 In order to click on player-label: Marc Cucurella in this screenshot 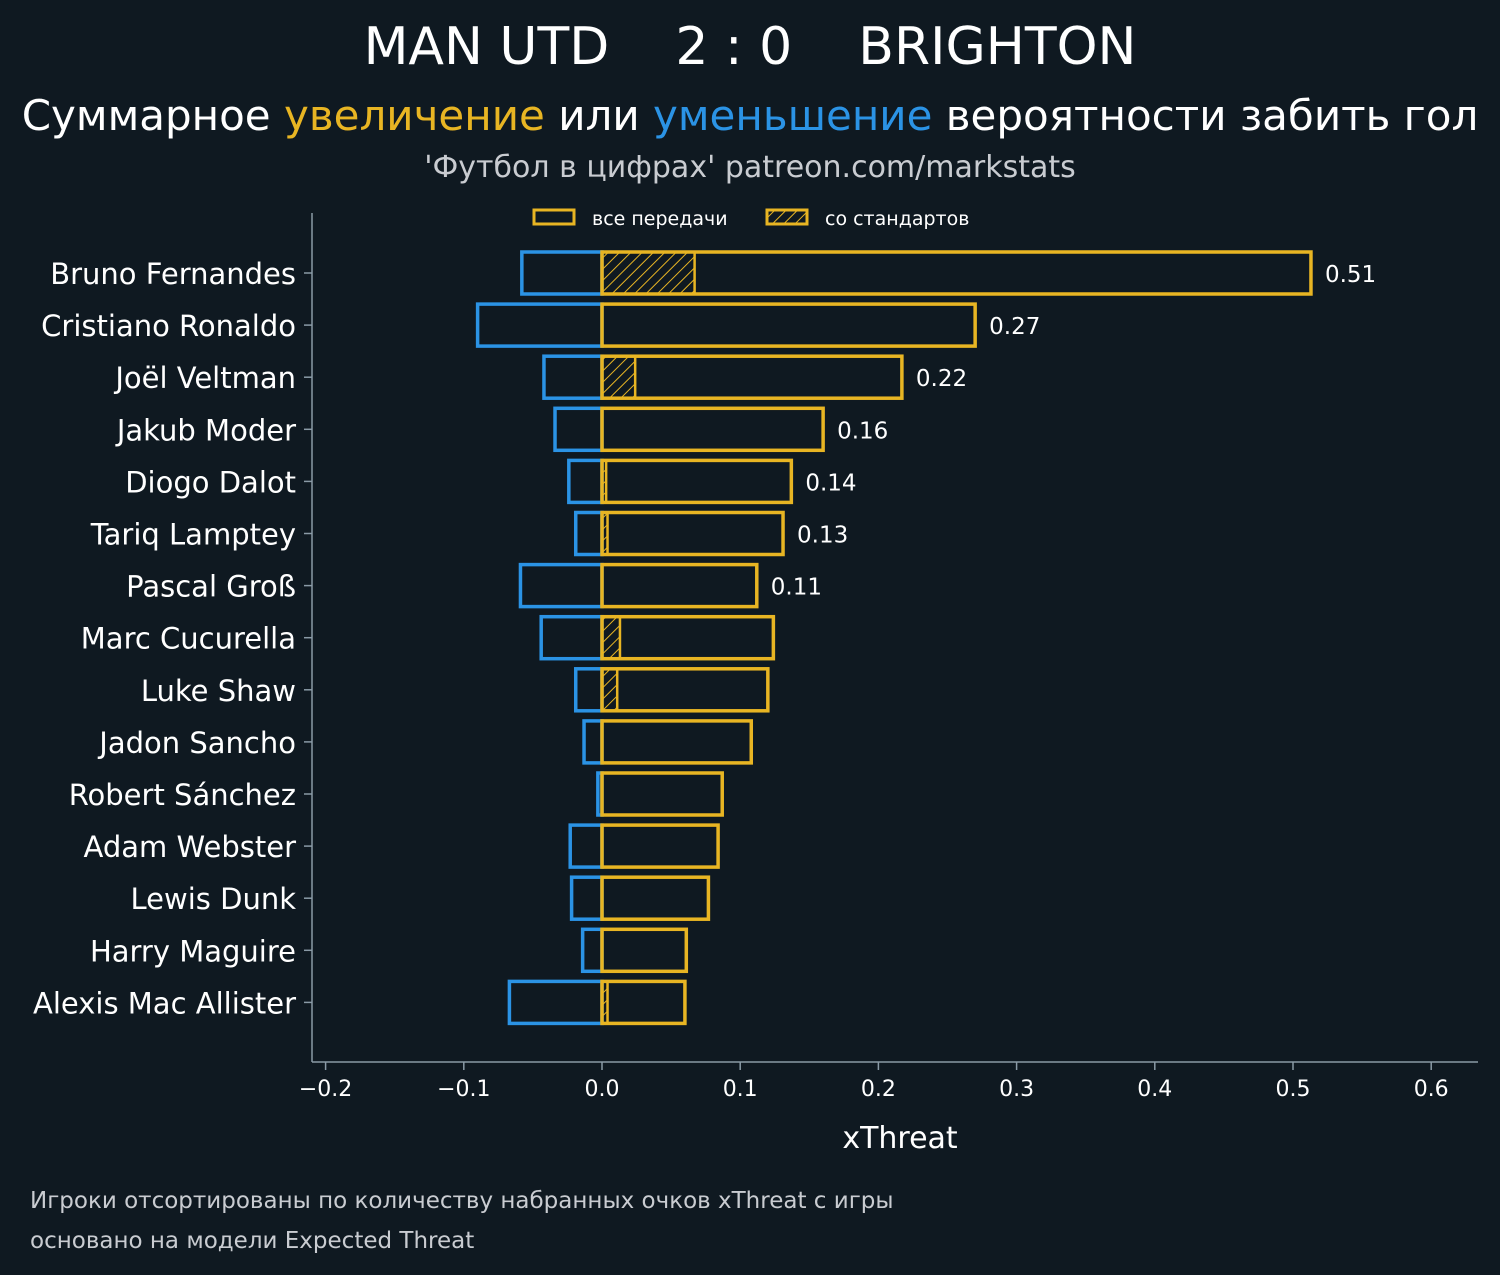, I will do `click(188, 639)`.